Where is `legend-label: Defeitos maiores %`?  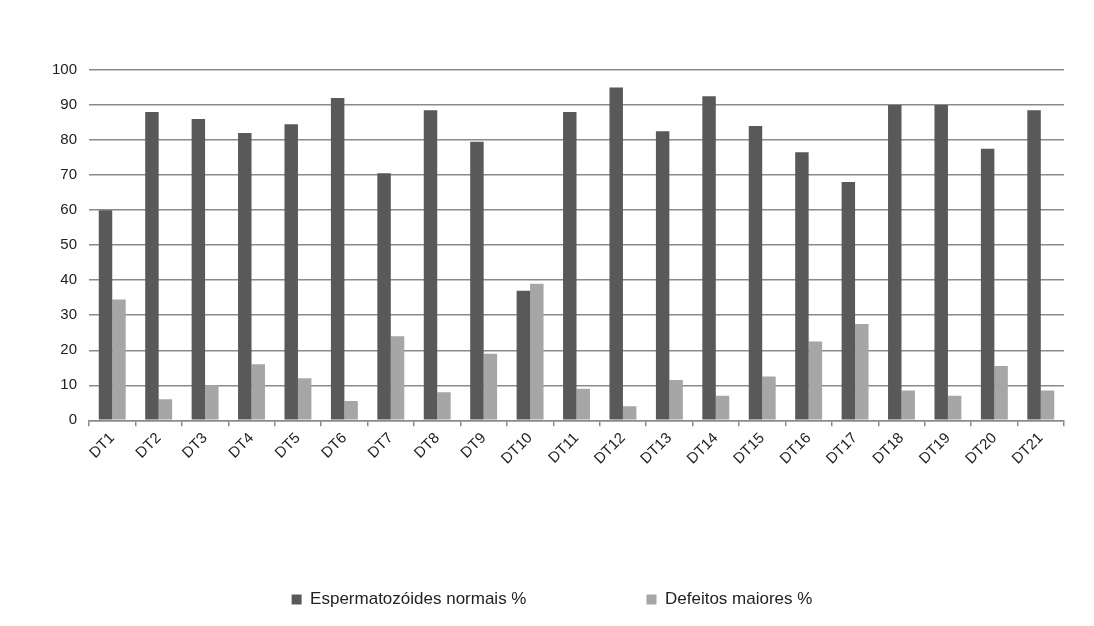
legend-label: Defeitos maiores % is located at coordinates (738, 599).